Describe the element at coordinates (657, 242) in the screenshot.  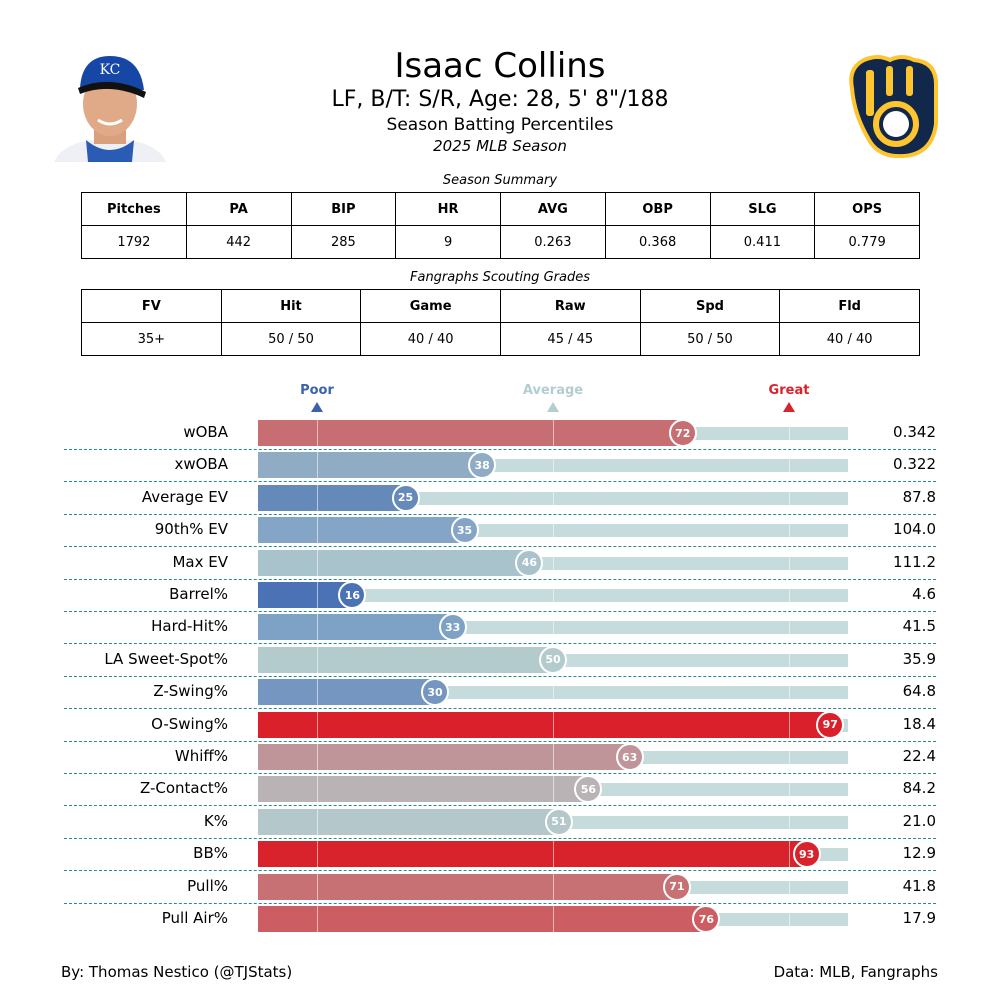
I see `table-cell: 0.368` at that location.